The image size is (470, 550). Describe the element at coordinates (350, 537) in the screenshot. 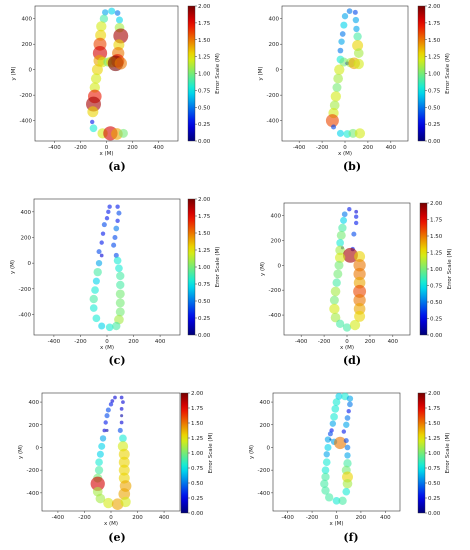

I see `panel-label: (f)` at that location.